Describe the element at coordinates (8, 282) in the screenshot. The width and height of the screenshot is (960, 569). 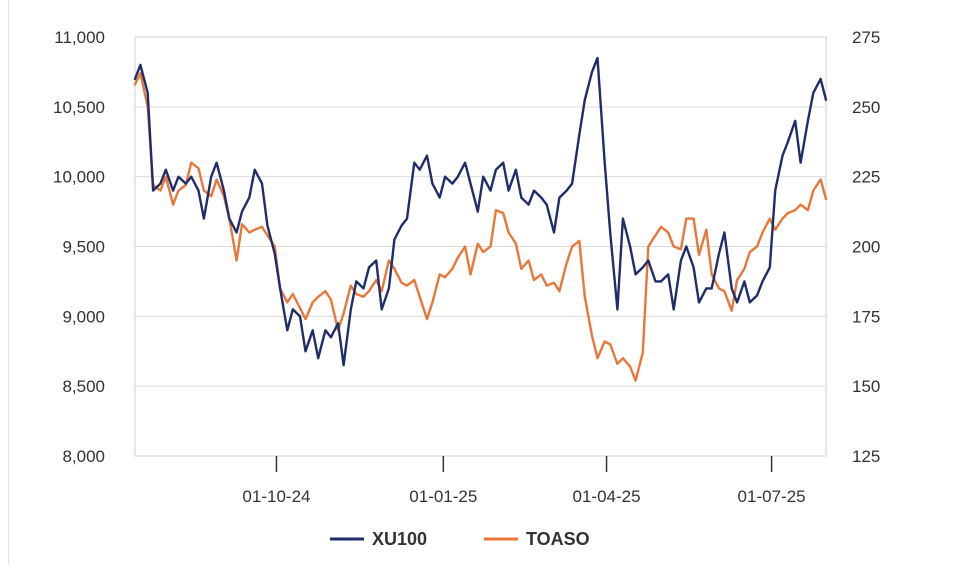
I see `frame-edge` at that location.